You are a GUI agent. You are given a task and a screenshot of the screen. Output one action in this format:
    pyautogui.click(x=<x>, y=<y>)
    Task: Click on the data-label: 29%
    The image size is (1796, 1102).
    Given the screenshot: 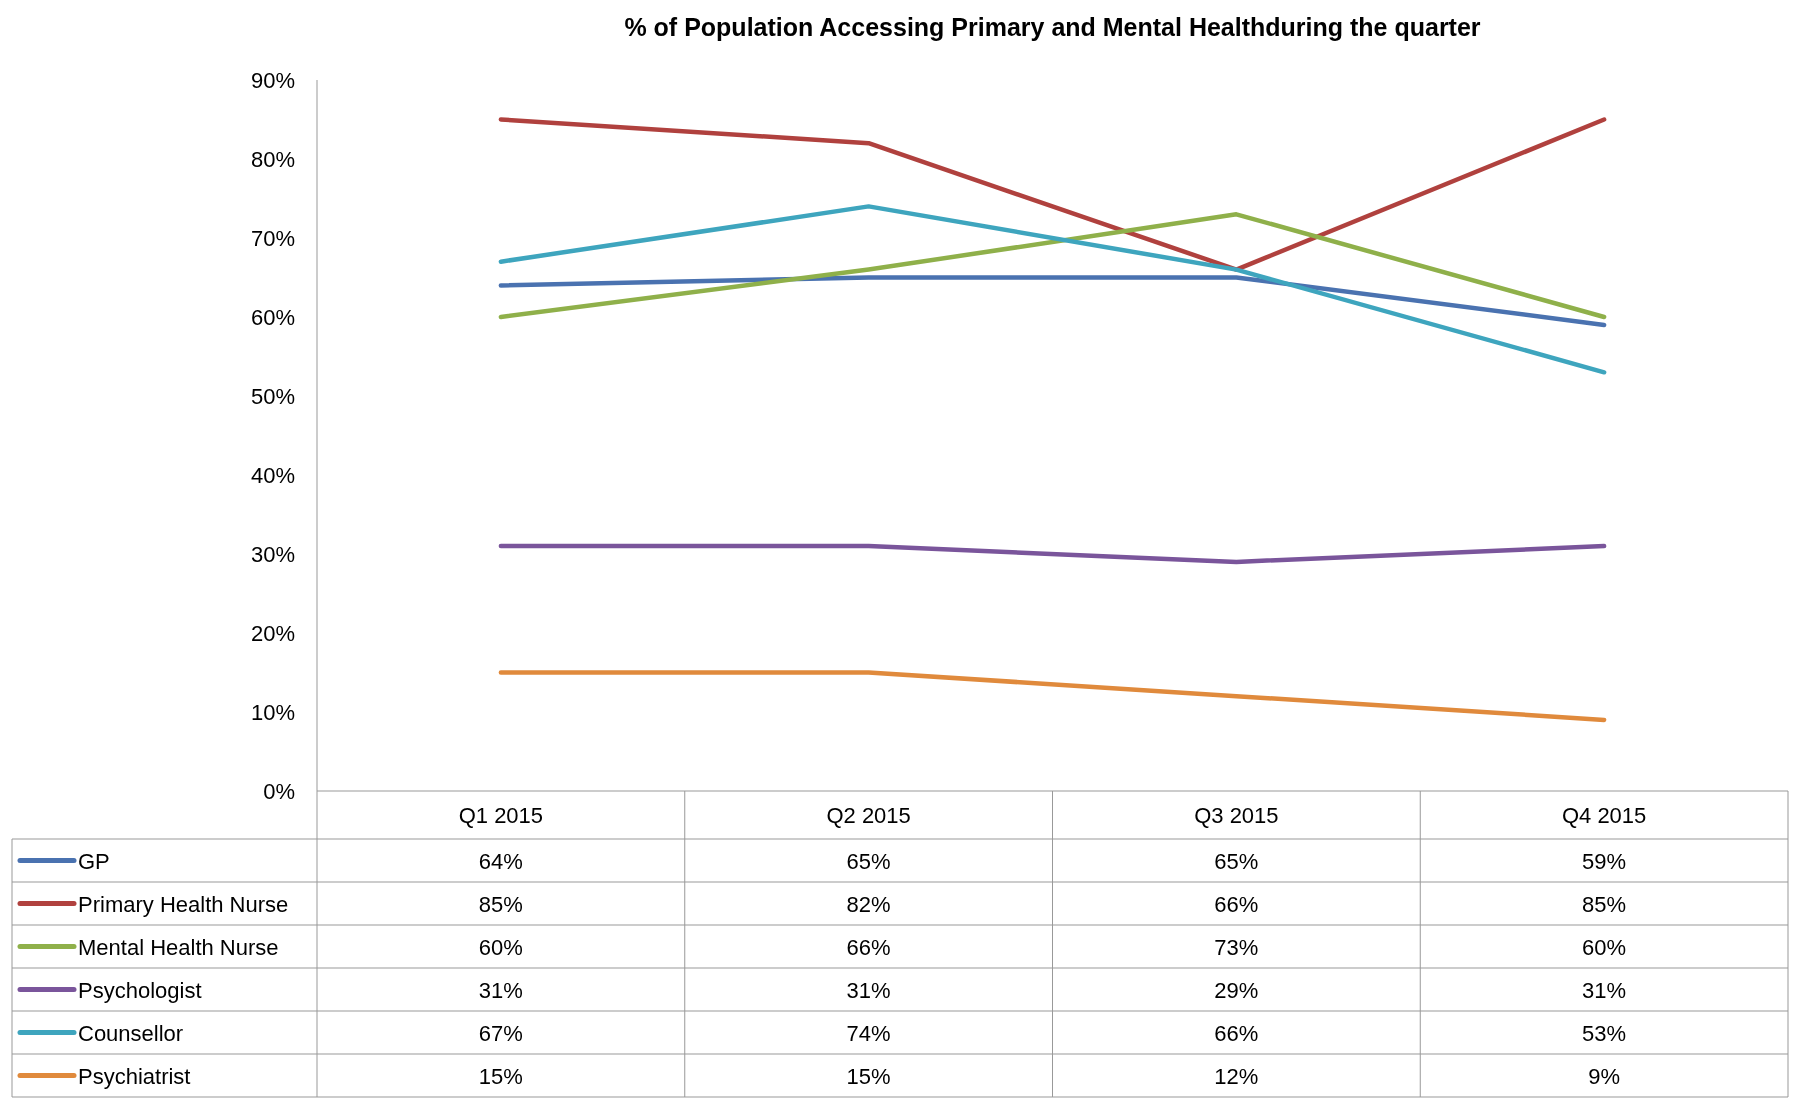 What is the action you would take?
    pyautogui.click(x=1236, y=990)
    